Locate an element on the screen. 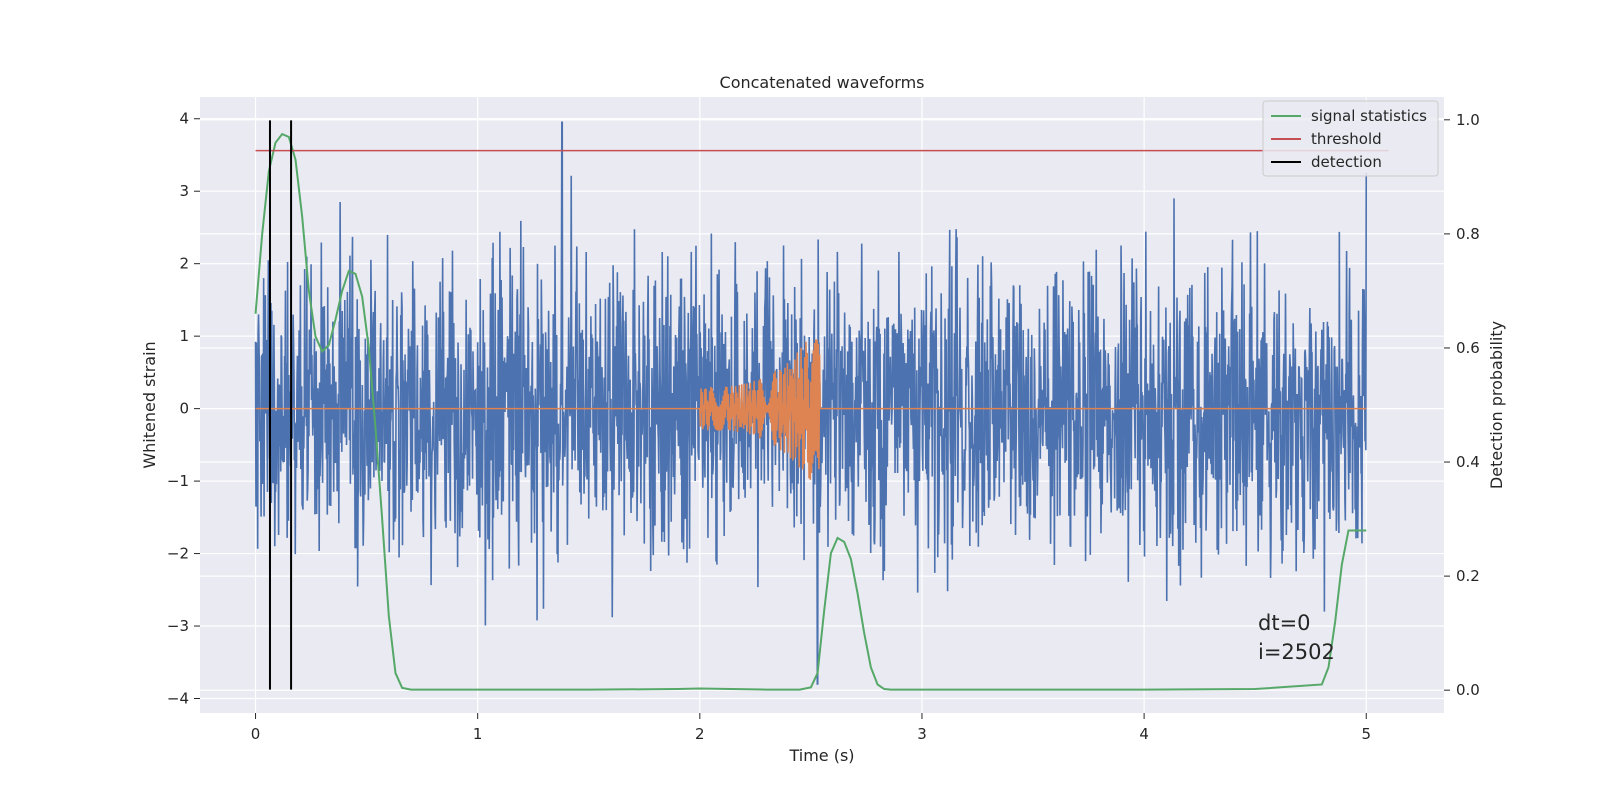  legend-label-detection: detection is located at coordinates (1346, 162).